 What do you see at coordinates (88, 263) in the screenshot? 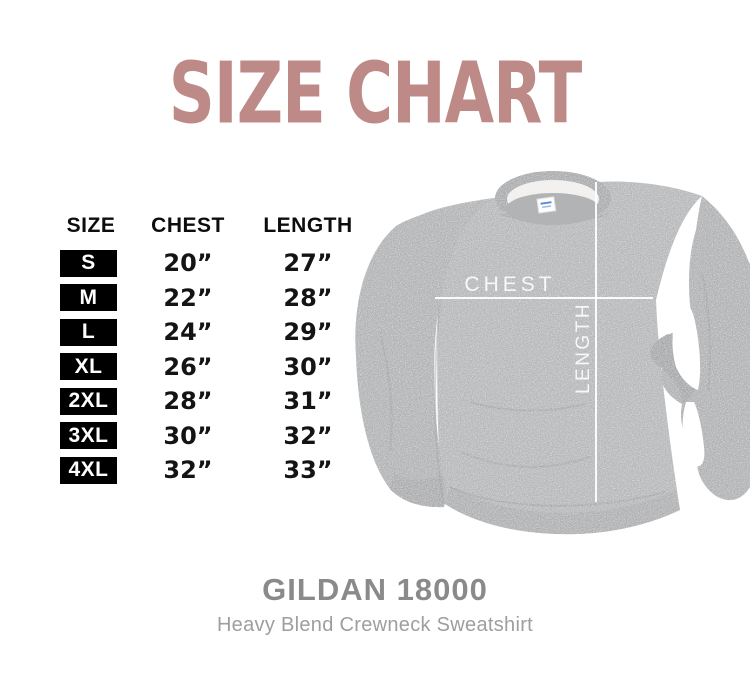
I see `size-badge: S` at bounding box center [88, 263].